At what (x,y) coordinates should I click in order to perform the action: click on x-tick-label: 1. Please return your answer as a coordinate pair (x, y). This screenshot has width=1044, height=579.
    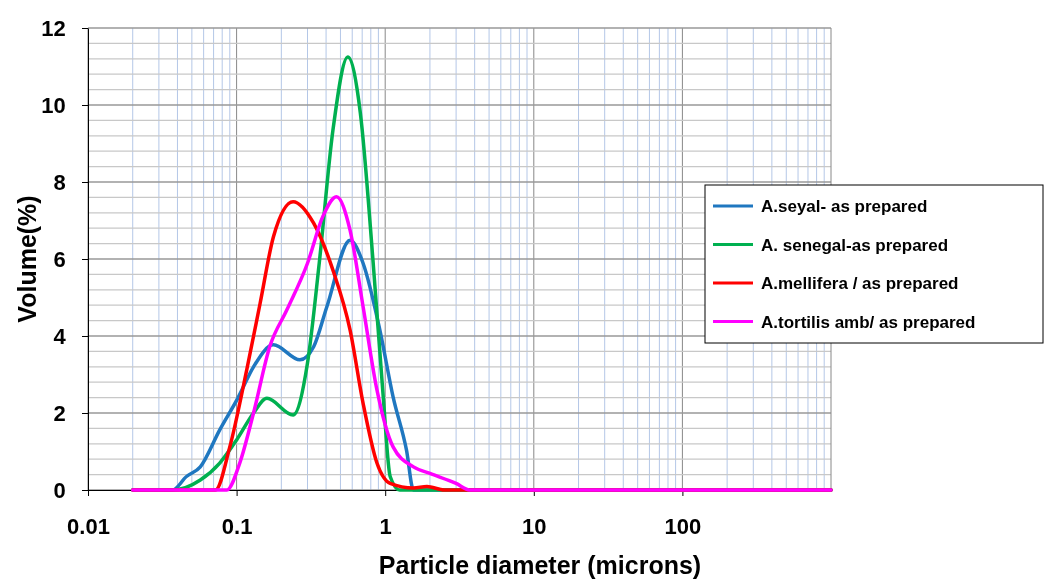
    Looking at the image, I should click on (385, 527).